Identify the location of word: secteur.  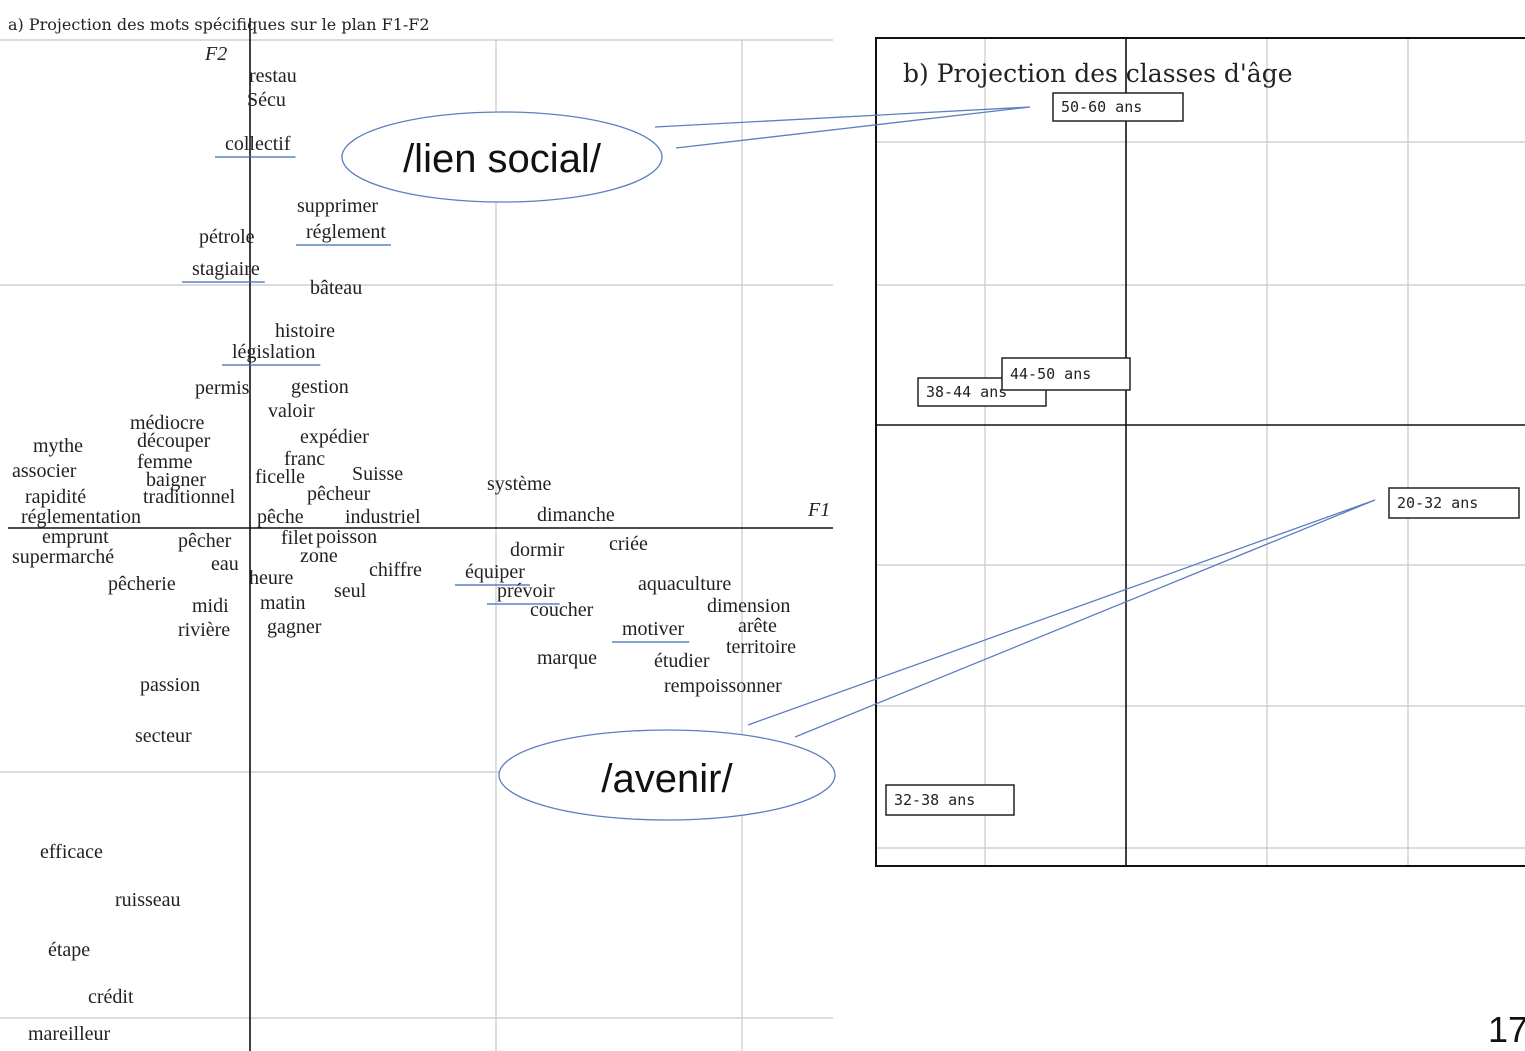
(163, 736).